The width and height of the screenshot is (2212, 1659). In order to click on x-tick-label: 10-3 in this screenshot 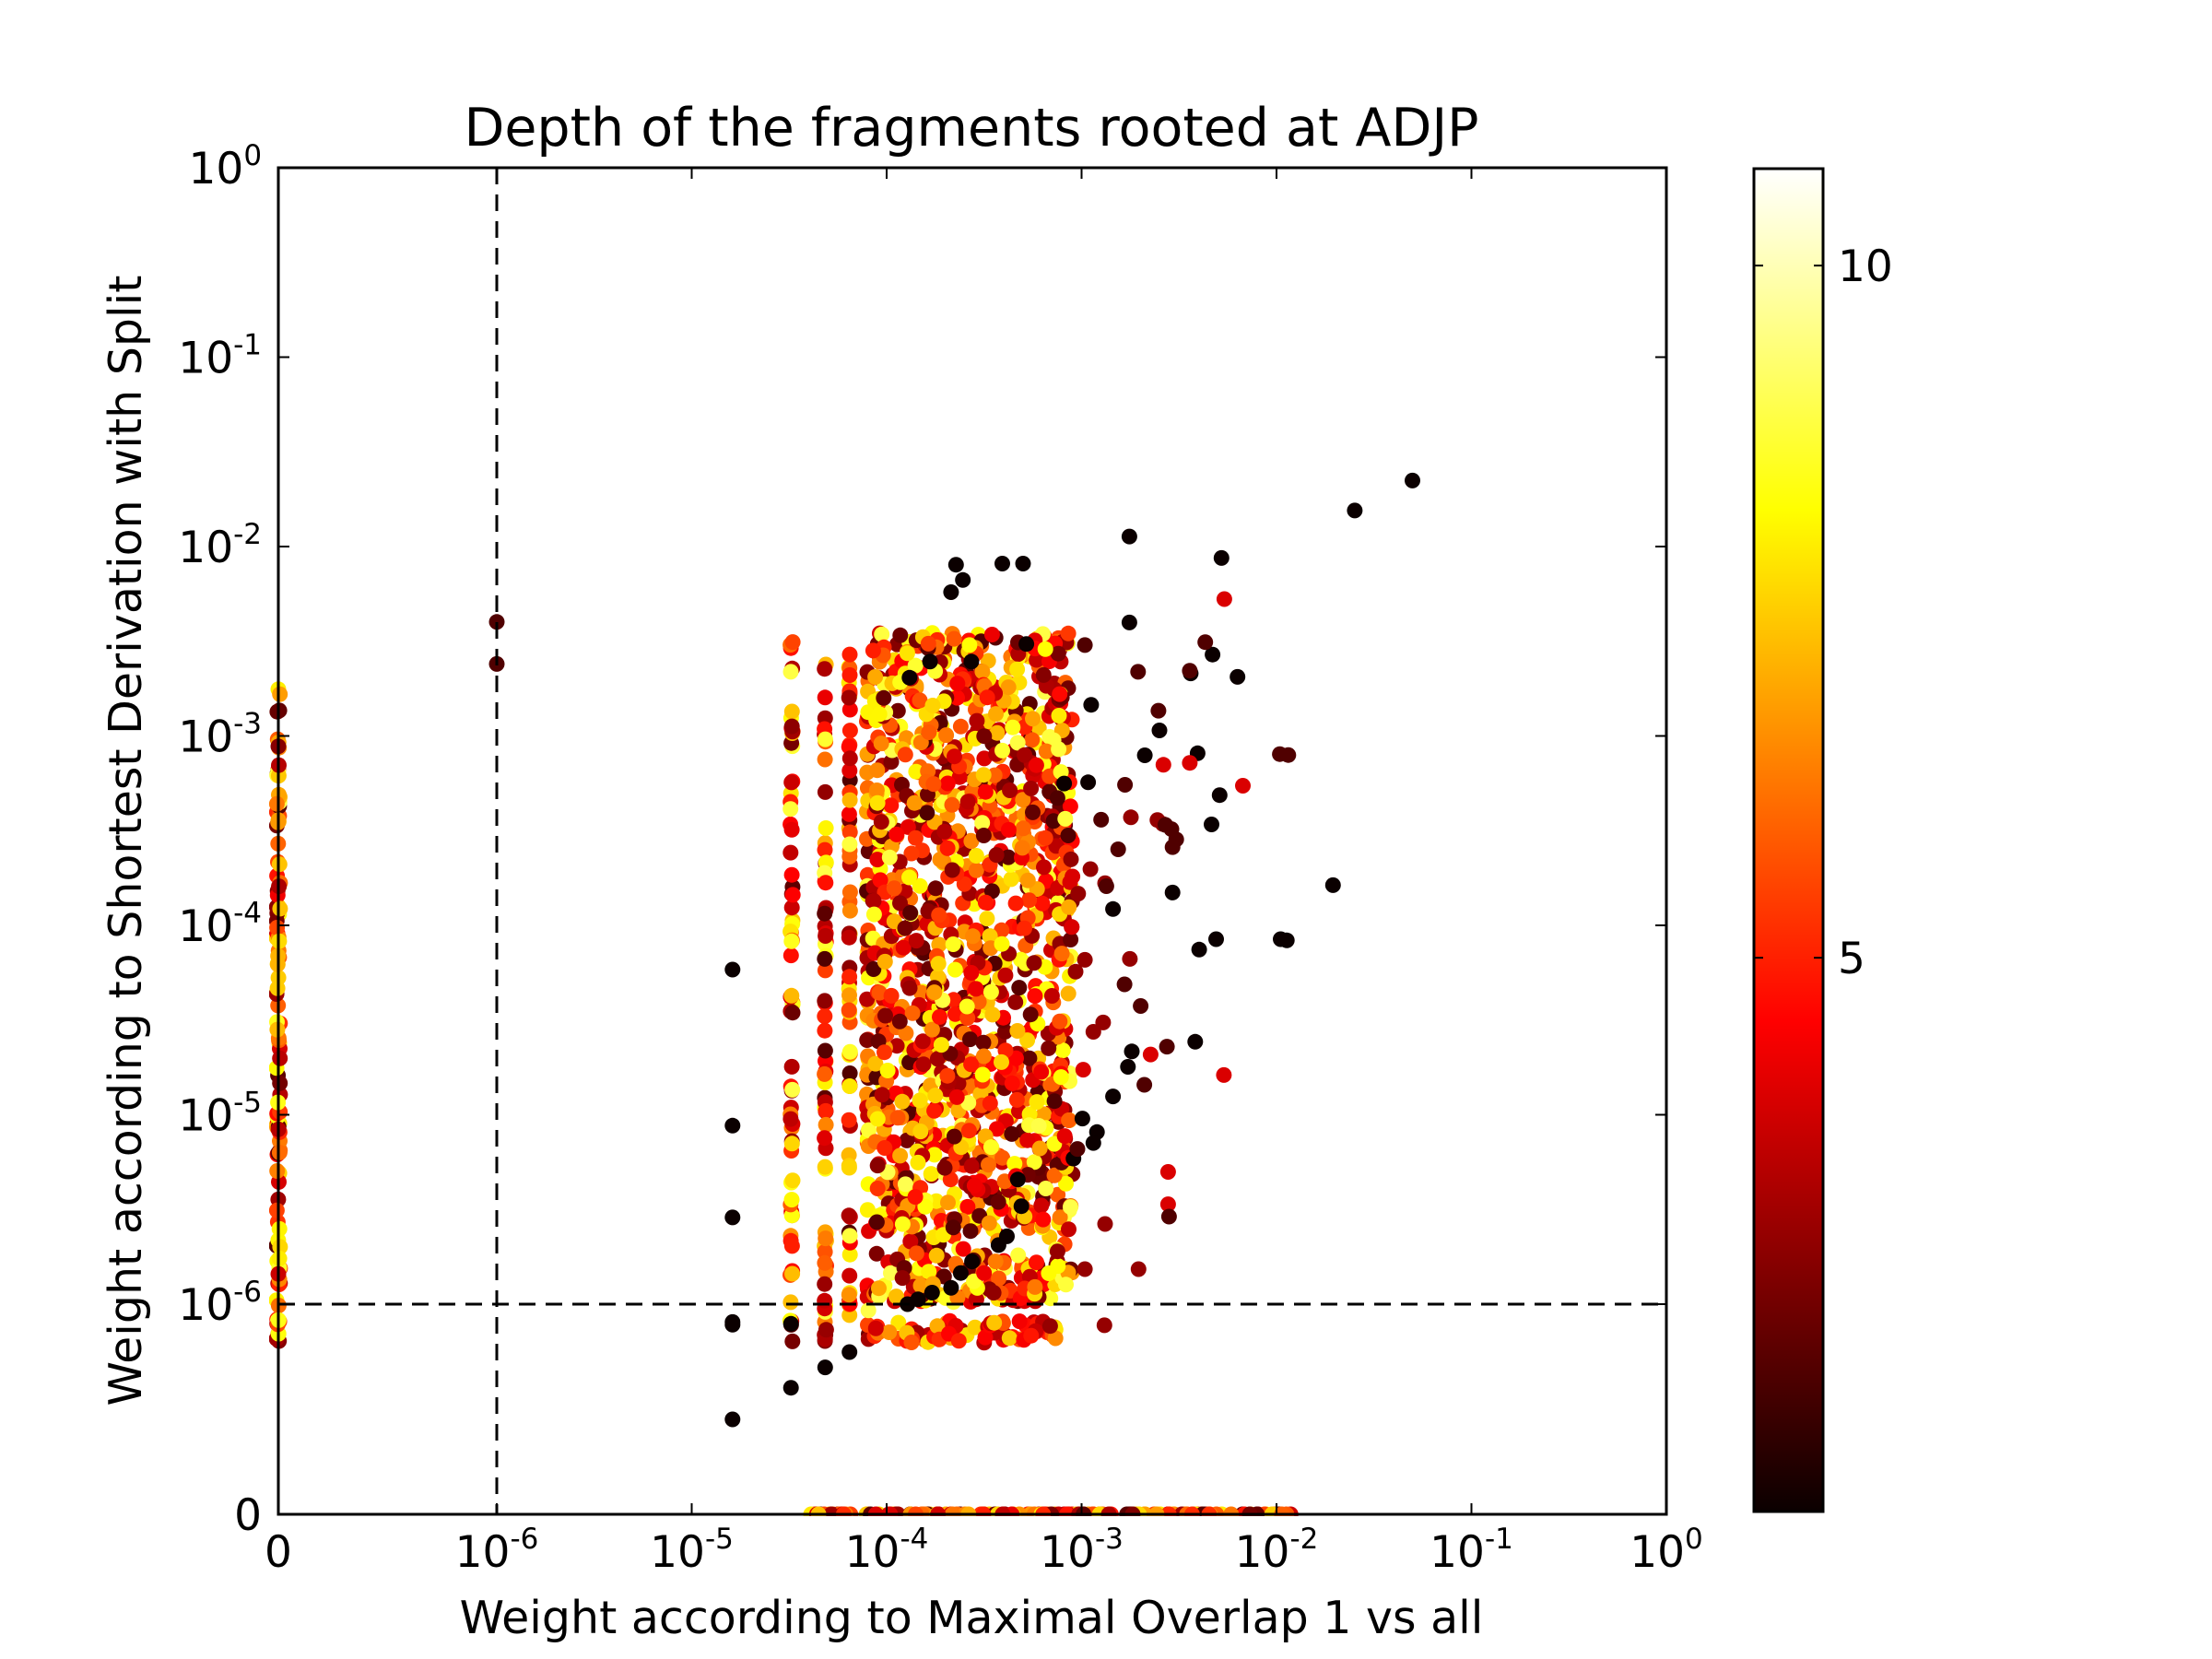, I will do `click(1082, 1550)`.